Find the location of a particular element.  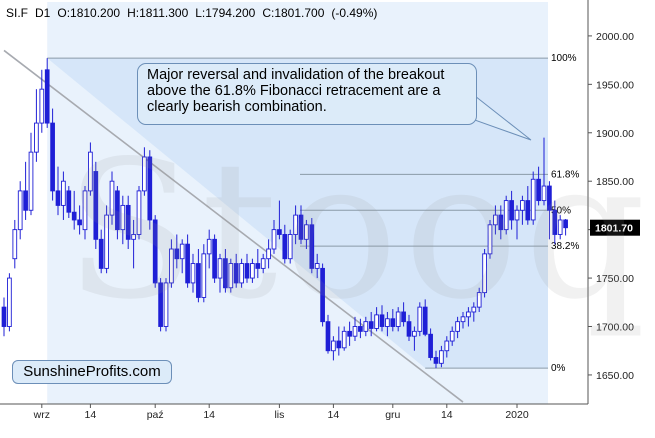

fib-label: 50% is located at coordinates (561, 210).